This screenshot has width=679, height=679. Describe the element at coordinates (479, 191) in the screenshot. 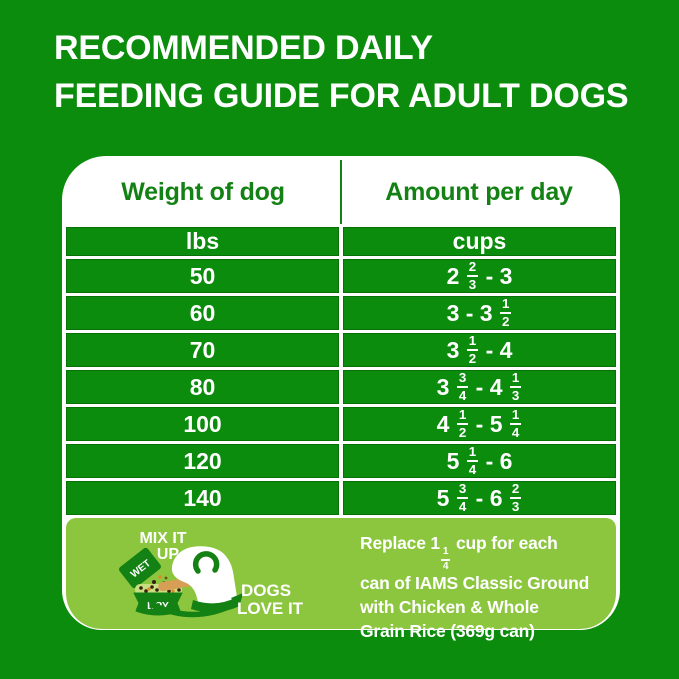

I see `column-header-amount: Amount per day` at that location.